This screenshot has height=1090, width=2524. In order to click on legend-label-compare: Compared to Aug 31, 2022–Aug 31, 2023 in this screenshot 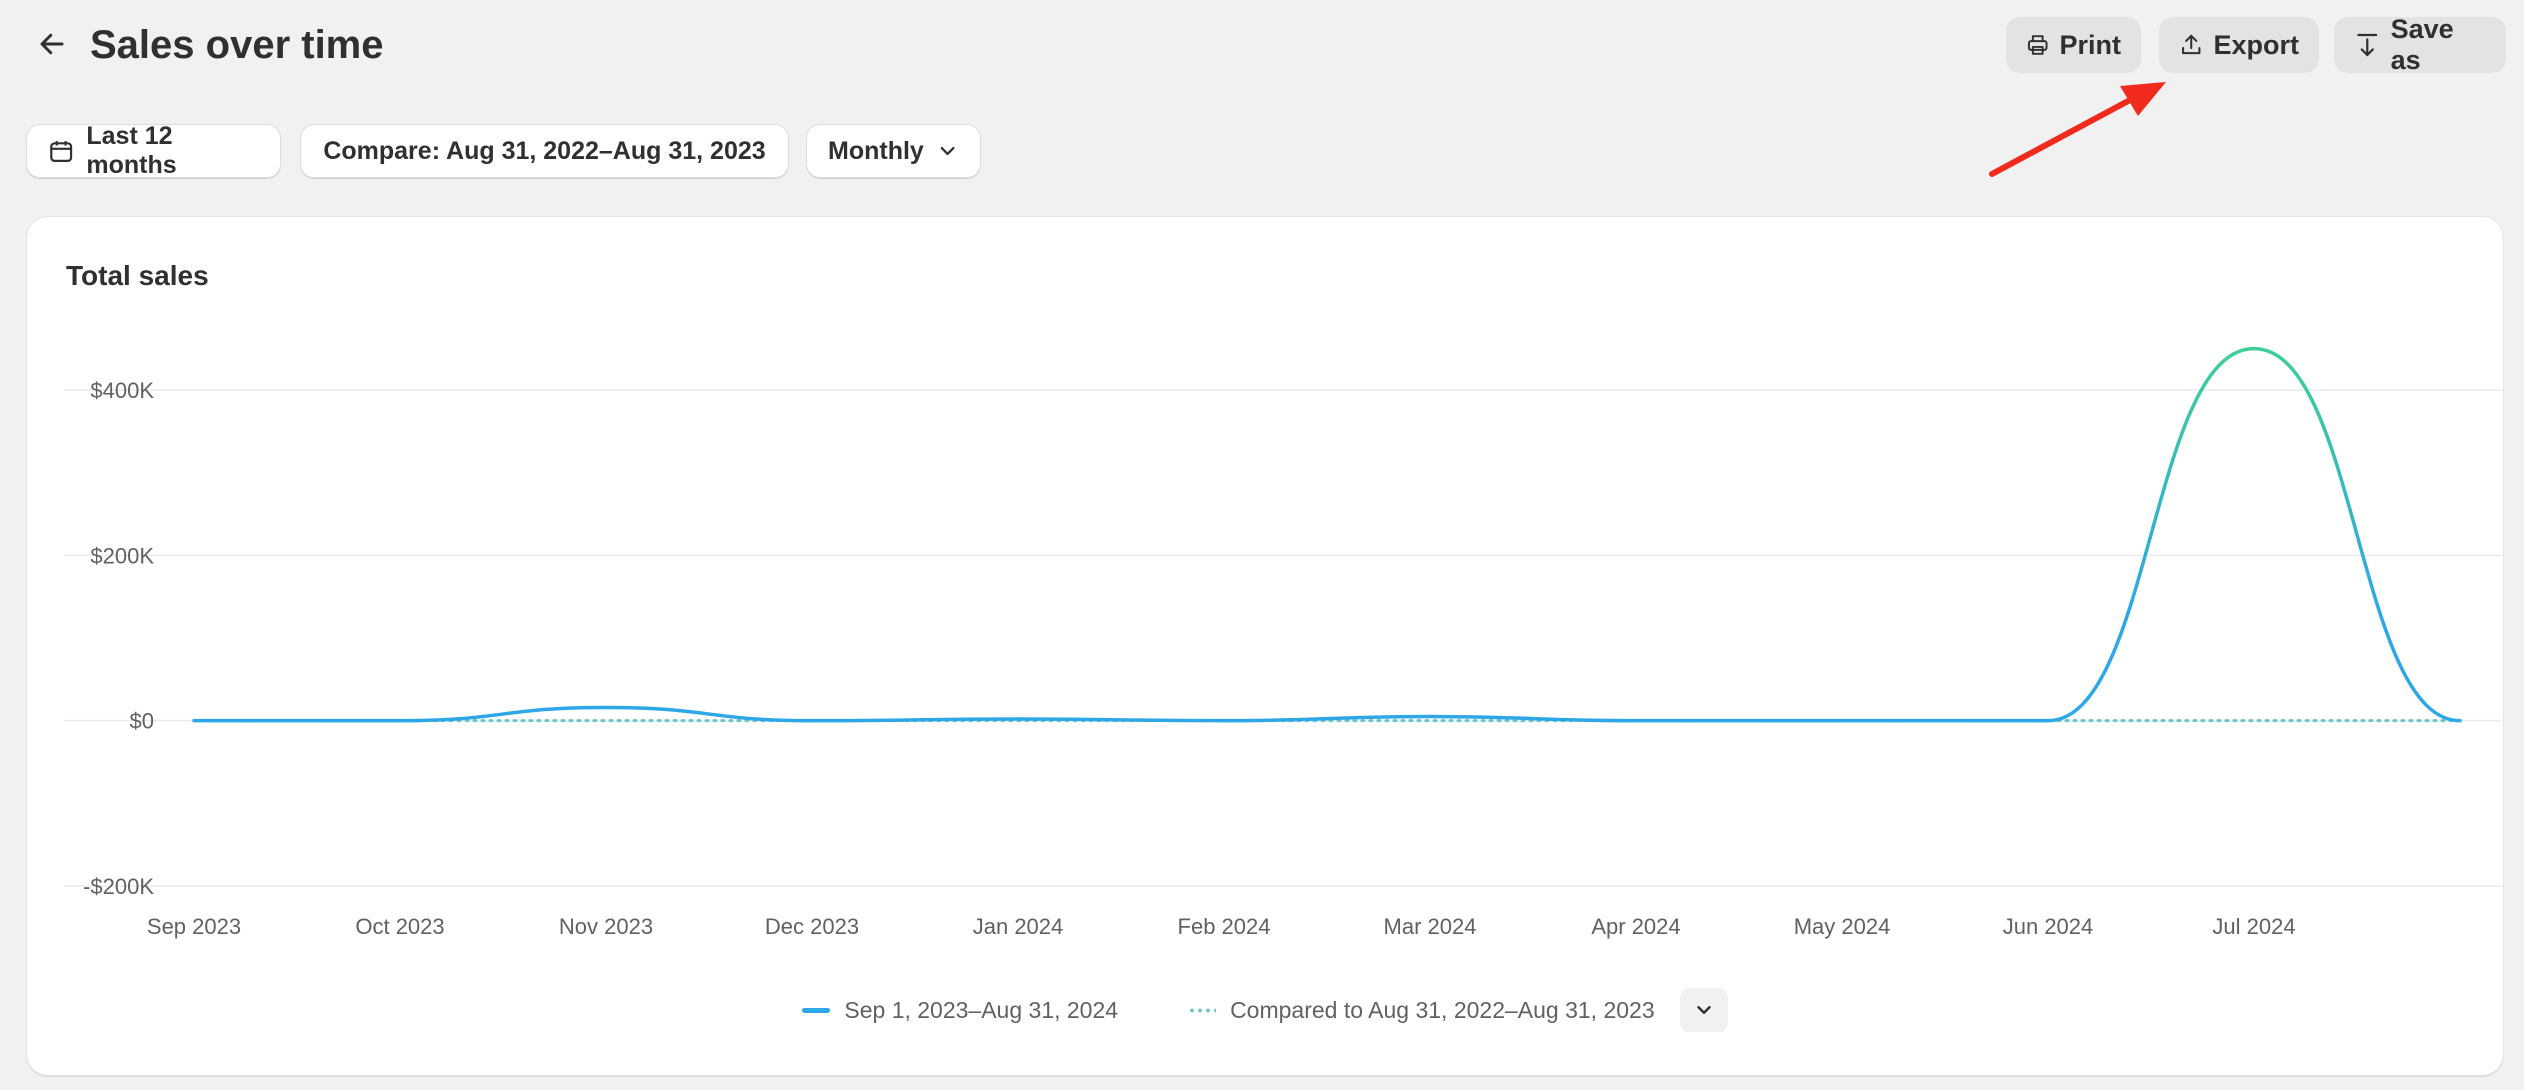, I will do `click(1442, 1009)`.